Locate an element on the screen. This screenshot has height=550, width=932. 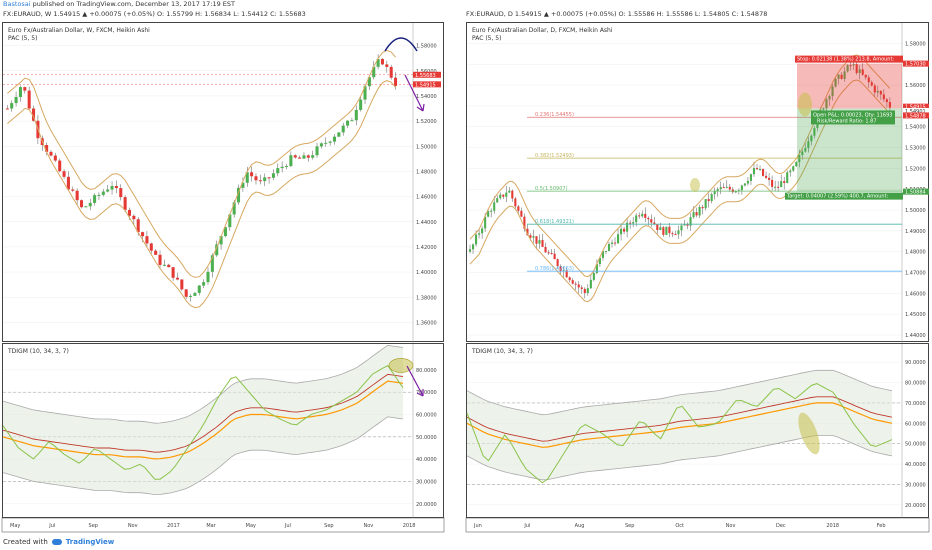
author-link: Bastosai is located at coordinates (17, 4).